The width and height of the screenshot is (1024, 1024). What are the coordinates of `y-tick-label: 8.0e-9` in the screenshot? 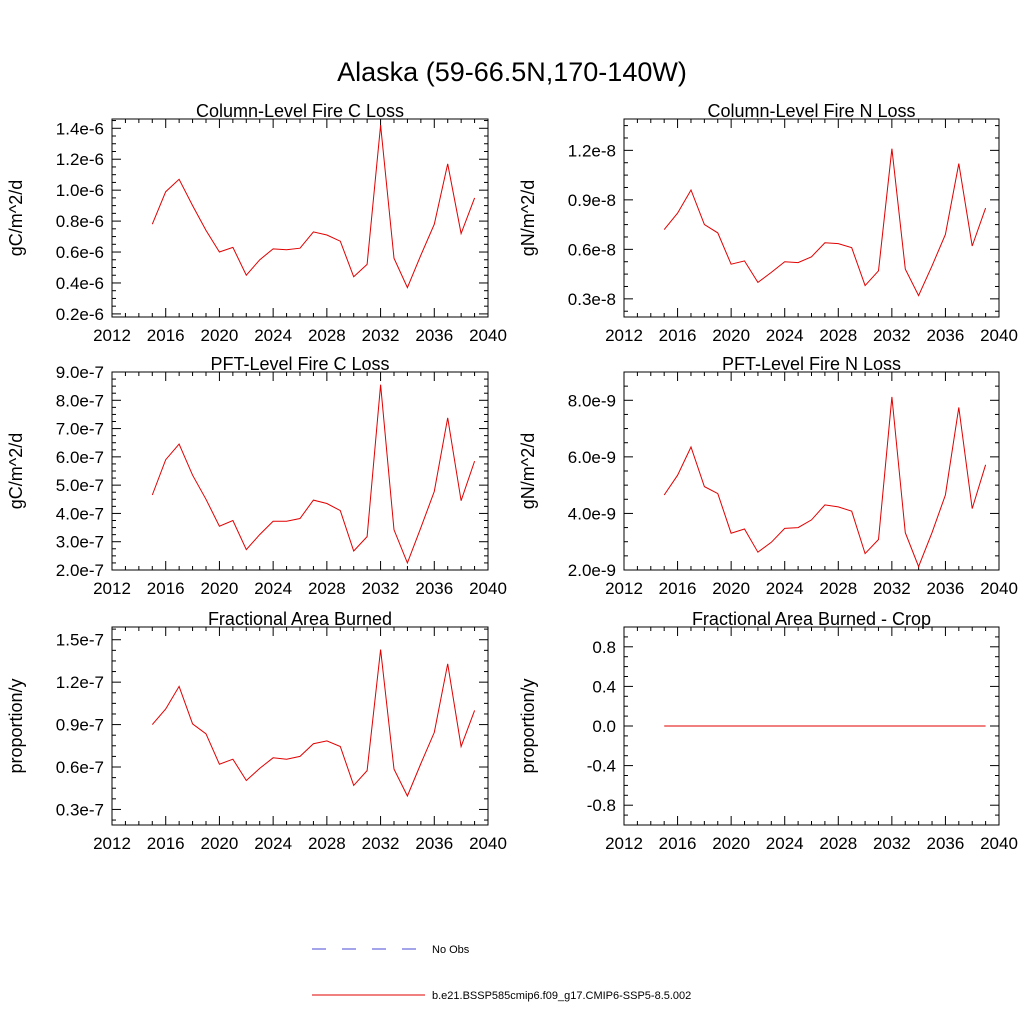 It's located at (592, 400).